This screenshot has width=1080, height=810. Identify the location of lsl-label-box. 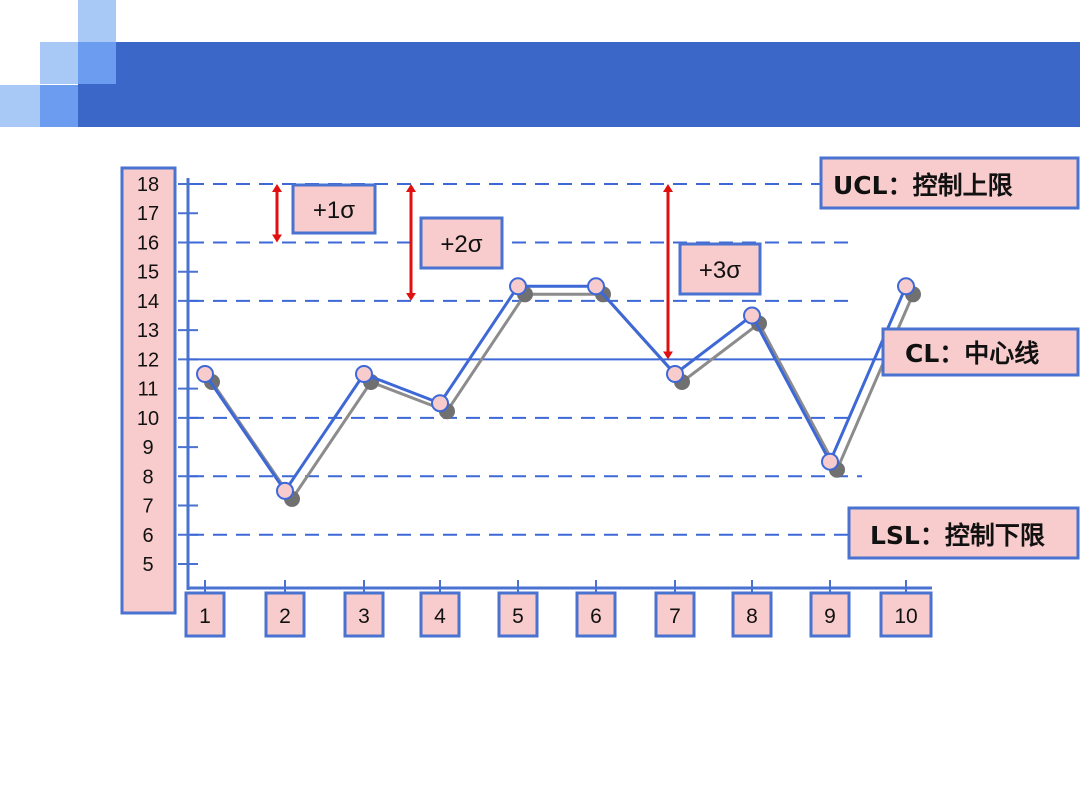
(963, 533).